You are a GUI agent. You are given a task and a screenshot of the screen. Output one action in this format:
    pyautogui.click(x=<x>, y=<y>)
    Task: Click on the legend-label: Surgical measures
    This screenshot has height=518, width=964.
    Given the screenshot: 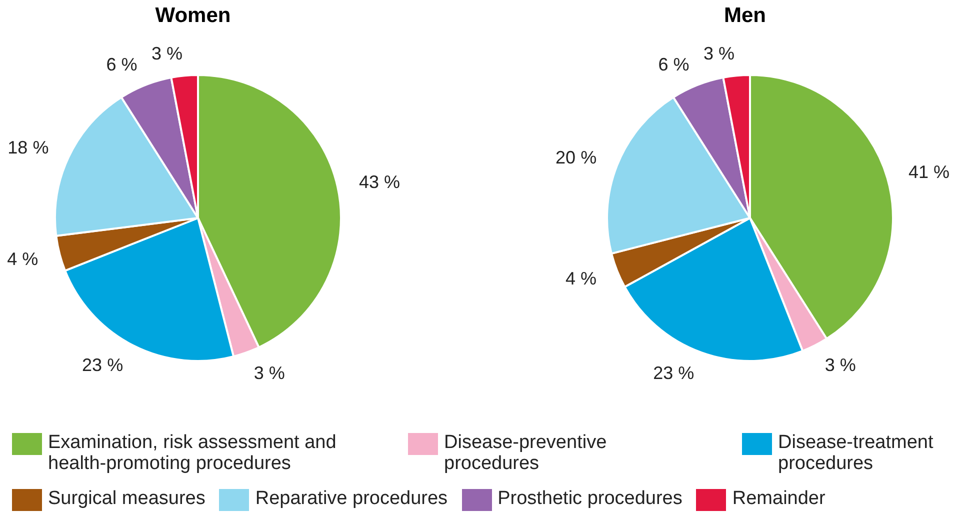 What is the action you would take?
    pyautogui.click(x=127, y=498)
    